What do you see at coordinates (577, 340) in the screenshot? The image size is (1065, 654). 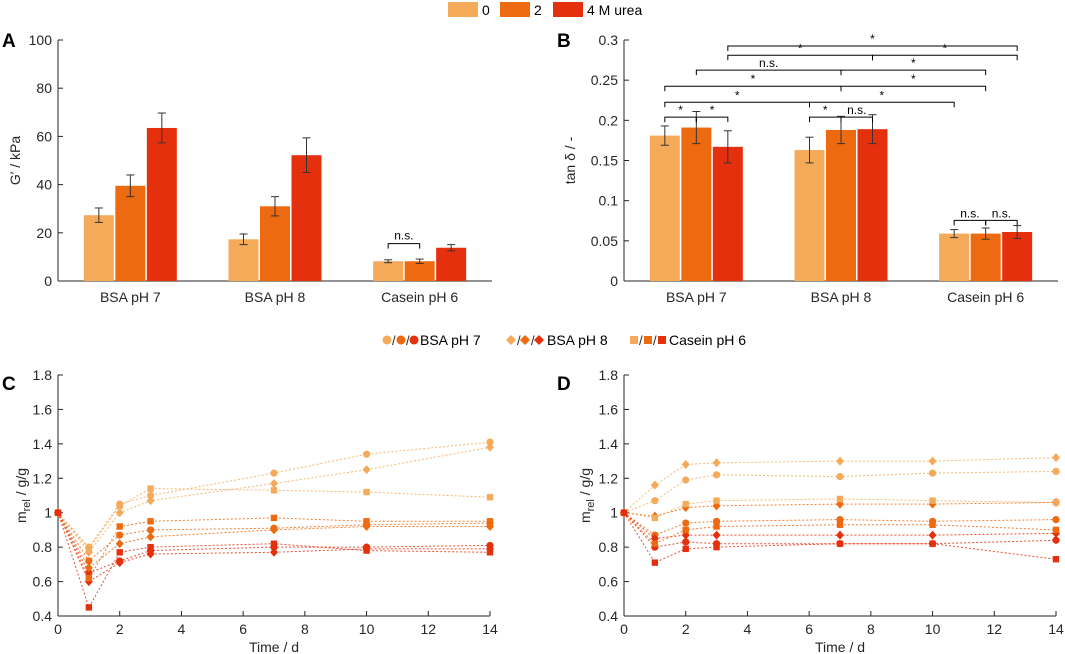 I see `legend-label-bsa-ph8: BSA pH 8` at bounding box center [577, 340].